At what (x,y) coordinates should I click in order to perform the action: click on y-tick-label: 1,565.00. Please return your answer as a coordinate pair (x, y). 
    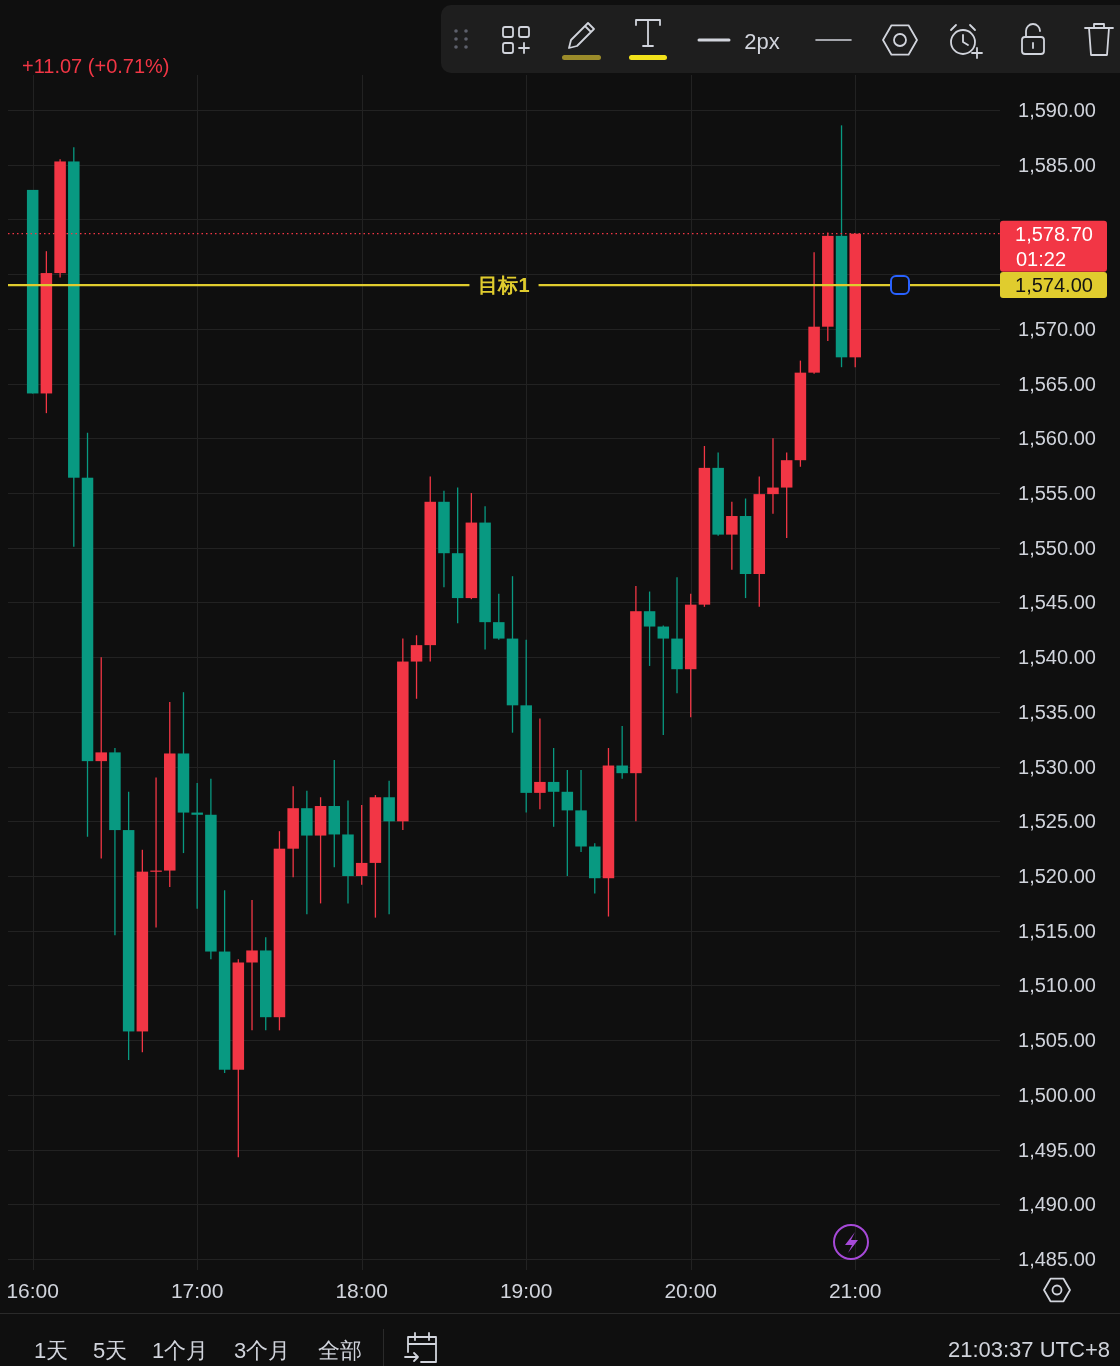
    Looking at the image, I should click on (1057, 383).